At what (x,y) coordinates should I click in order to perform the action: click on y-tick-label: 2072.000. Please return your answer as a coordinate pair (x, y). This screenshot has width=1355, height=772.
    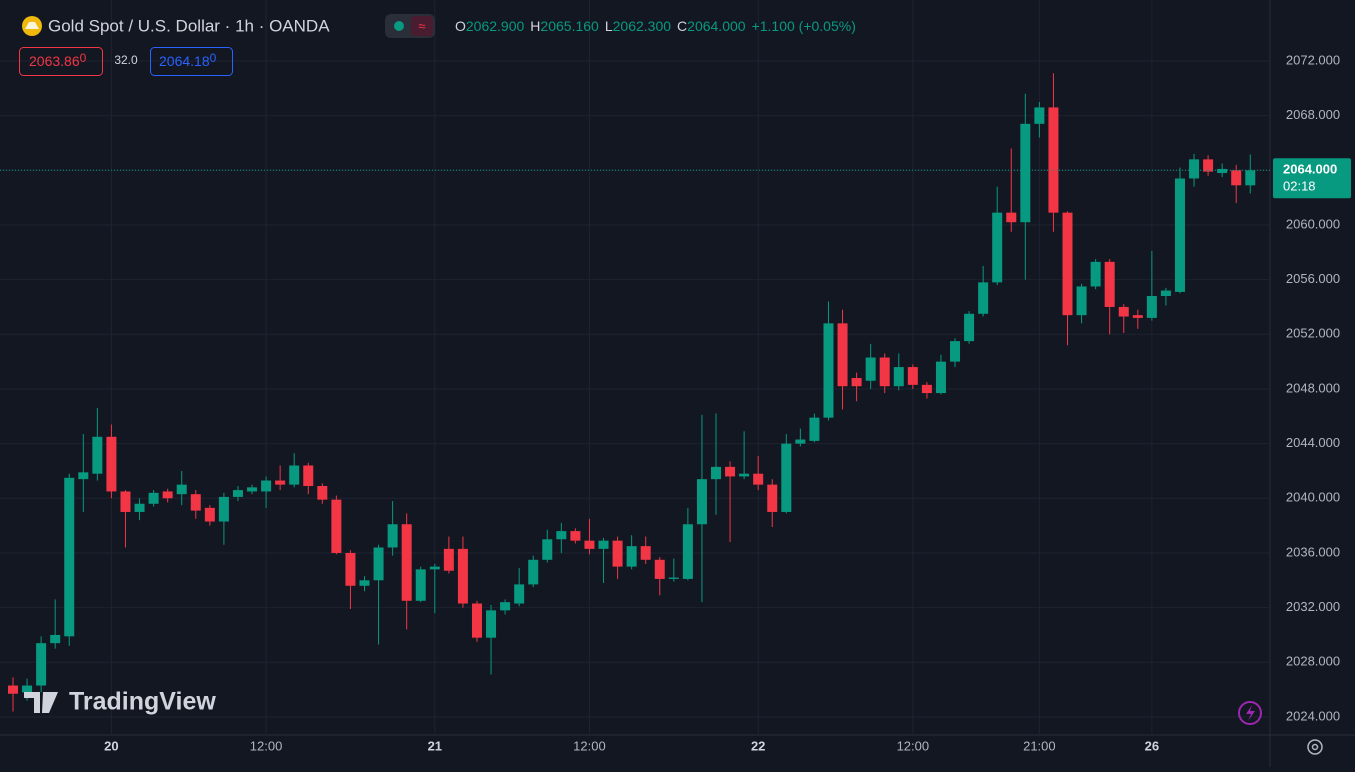
    Looking at the image, I should click on (1313, 59).